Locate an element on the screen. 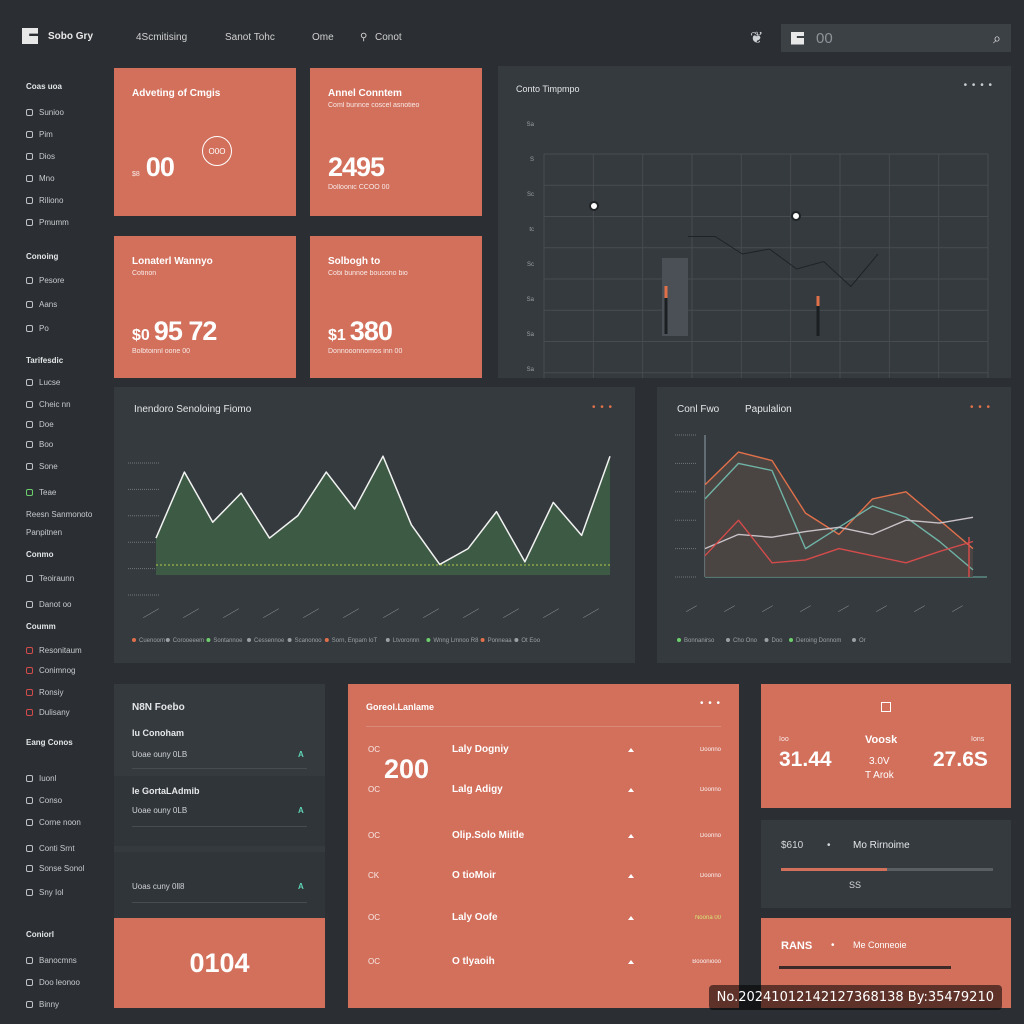 Image resolution: width=1024 pixels, height=1024 pixels. progress-card: $610 • Mo Rirnoime SS is located at coordinates (886, 864).